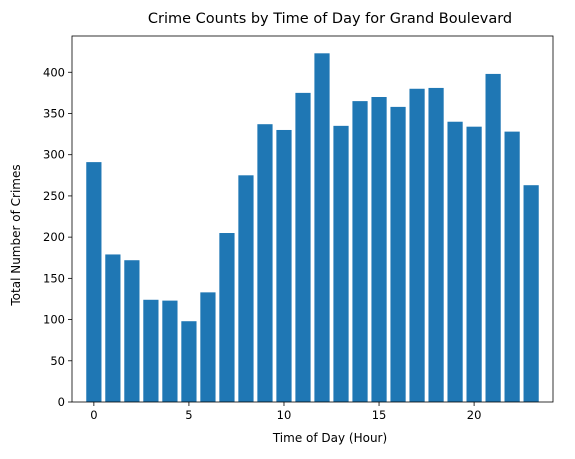 This screenshot has width=575, height=459. What do you see at coordinates (57, 361) in the screenshot?
I see `y-tick-label: 50` at bounding box center [57, 361].